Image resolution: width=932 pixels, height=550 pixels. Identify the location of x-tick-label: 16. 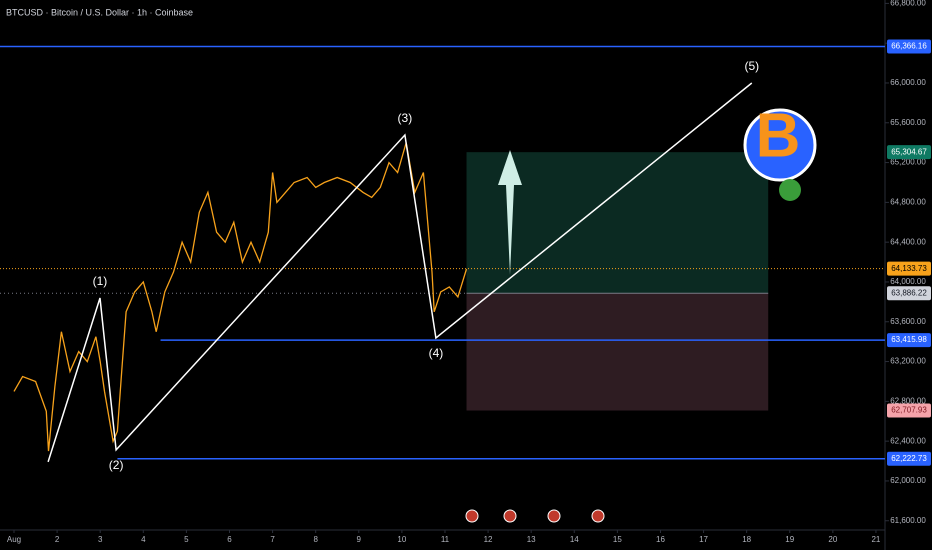
(660, 539).